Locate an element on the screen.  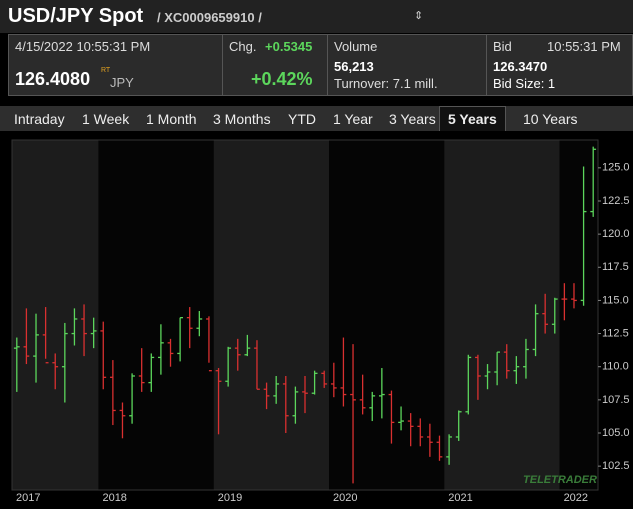
y-tick-label: 107.5 is located at coordinates (616, 400).